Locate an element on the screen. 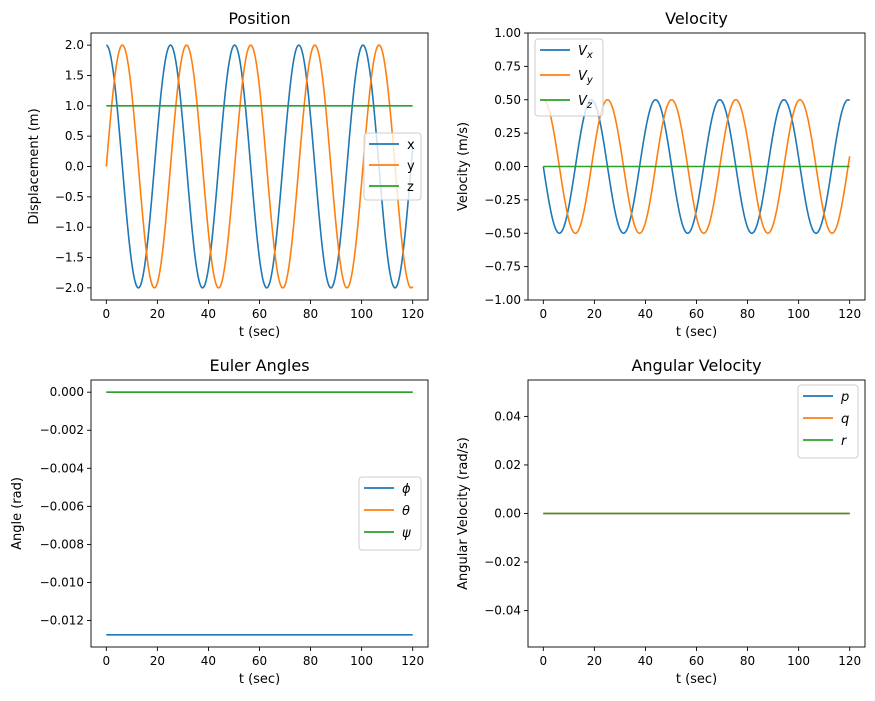 This screenshot has width=875, height=701. legend-label: p is located at coordinates (844, 397).